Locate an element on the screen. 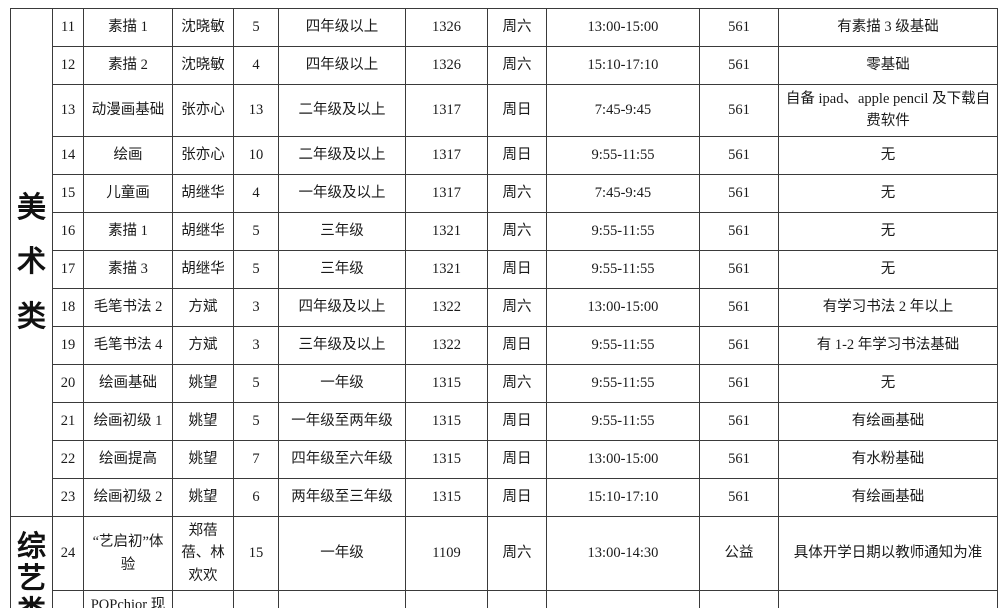 The height and width of the screenshot is (608, 1007). cell-grade: 四年级以上 is located at coordinates (342, 27).